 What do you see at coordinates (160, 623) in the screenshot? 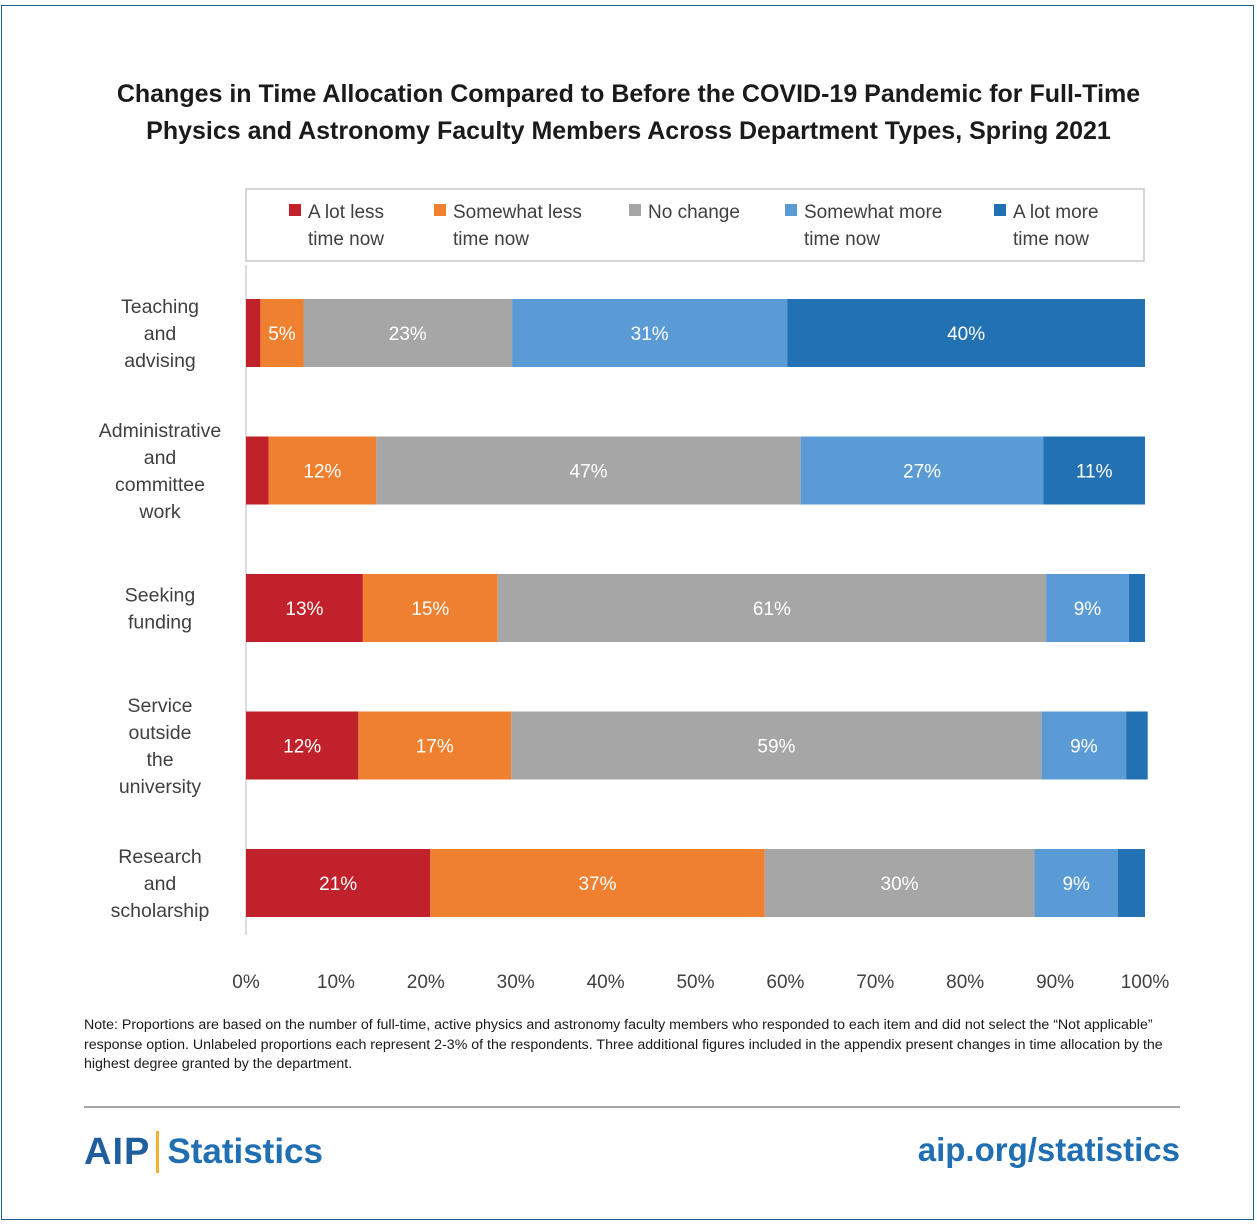
I see `category-label: funding` at bounding box center [160, 623].